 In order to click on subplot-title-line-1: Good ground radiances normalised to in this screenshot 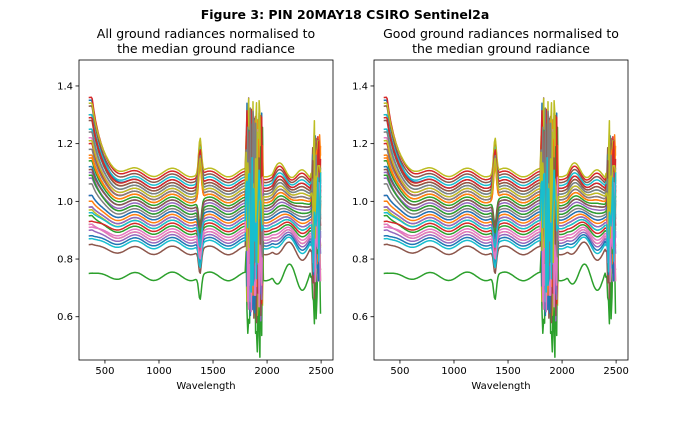, I will do `click(501, 33)`.